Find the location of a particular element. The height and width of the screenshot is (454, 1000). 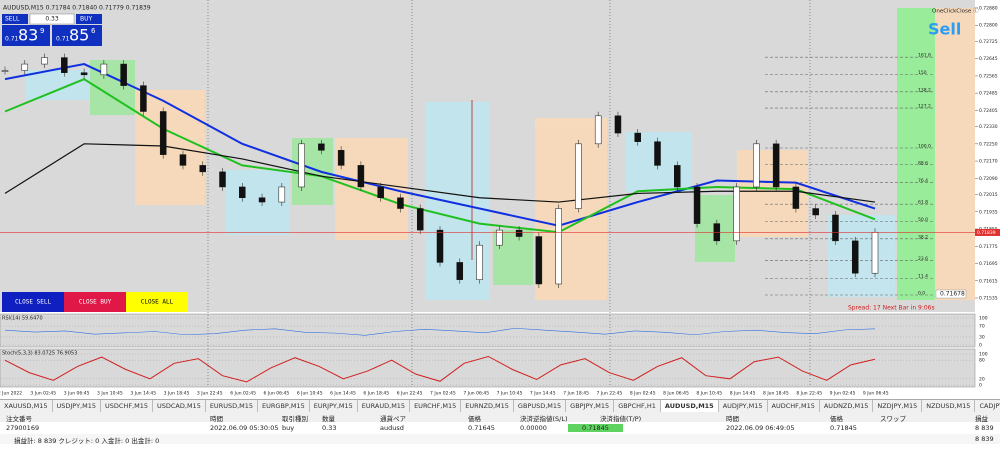

y-tick-label: 0.72725 is located at coordinates (988, 42).